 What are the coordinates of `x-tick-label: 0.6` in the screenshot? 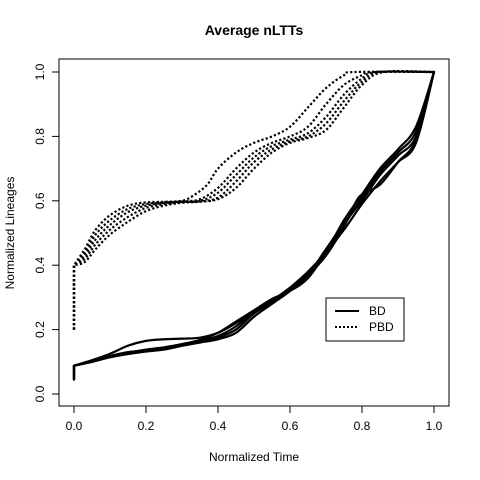 It's located at (290, 426).